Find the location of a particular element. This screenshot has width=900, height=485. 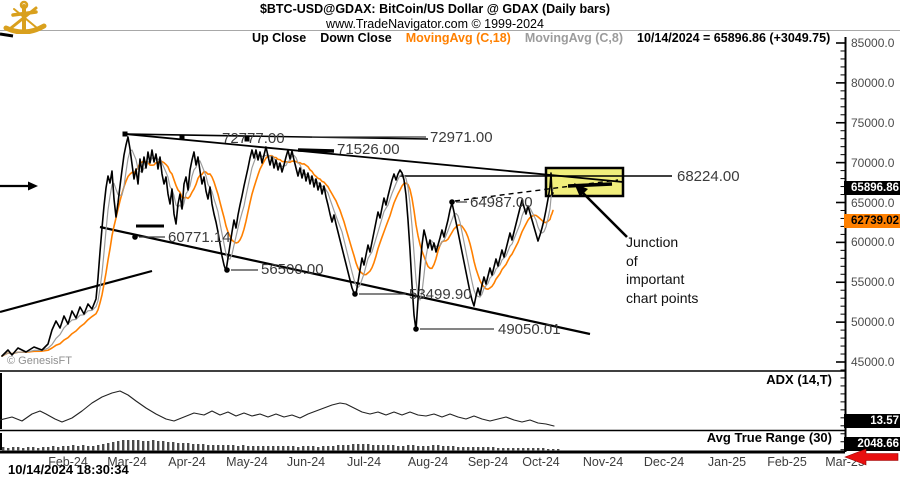

price-level-annotation: 60771.14 is located at coordinates (199, 237).